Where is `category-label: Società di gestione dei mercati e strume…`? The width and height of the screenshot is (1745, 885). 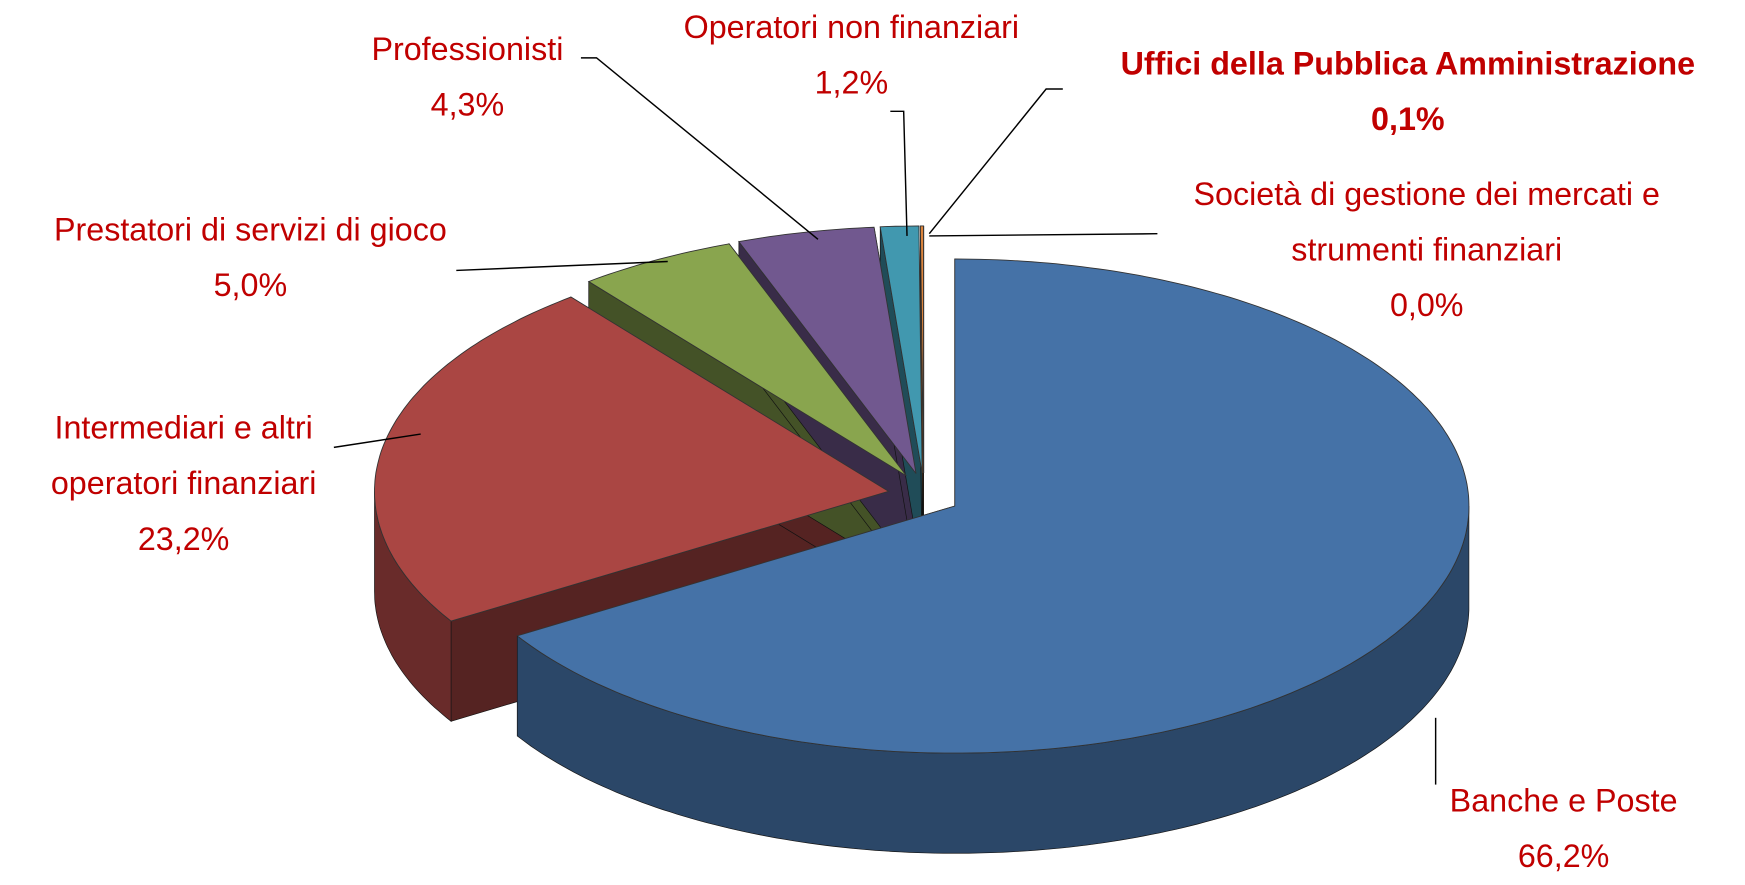
category-label: Società di gestione dei mercati e strume… is located at coordinates (1426, 222).